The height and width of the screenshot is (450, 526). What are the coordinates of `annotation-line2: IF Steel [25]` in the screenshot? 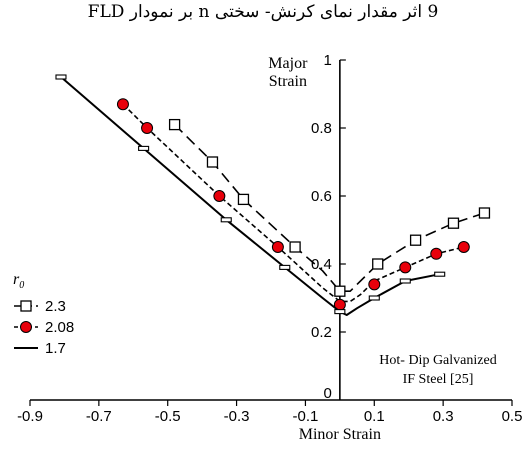 It's located at (438, 379).